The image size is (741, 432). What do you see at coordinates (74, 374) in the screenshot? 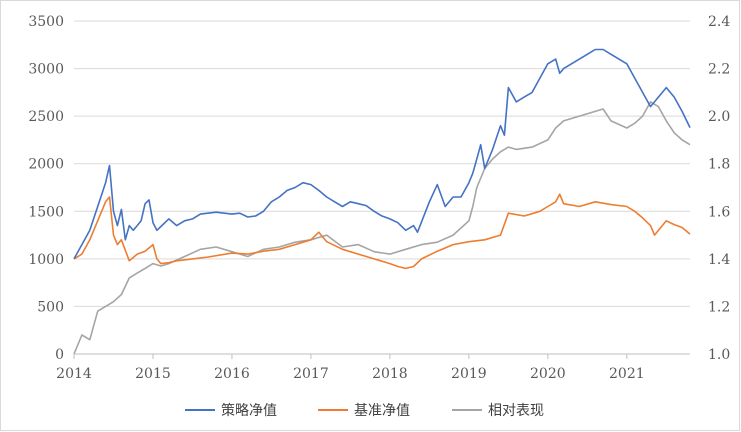
I see `x-tick-label: 2014` at bounding box center [74, 374].